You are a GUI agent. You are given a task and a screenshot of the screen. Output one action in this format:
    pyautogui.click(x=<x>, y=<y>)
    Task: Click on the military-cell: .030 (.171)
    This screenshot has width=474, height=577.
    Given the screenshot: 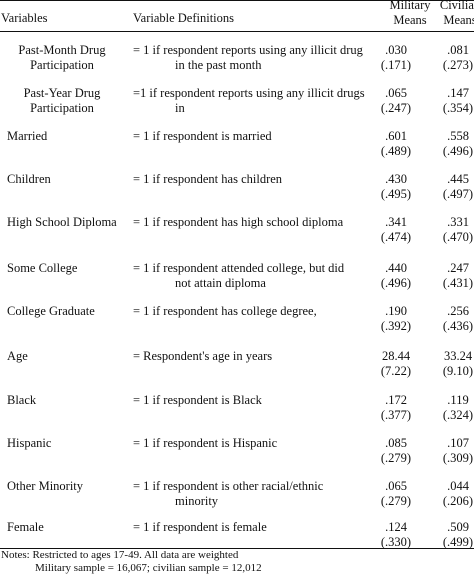 What is the action you would take?
    pyautogui.click(x=396, y=58)
    